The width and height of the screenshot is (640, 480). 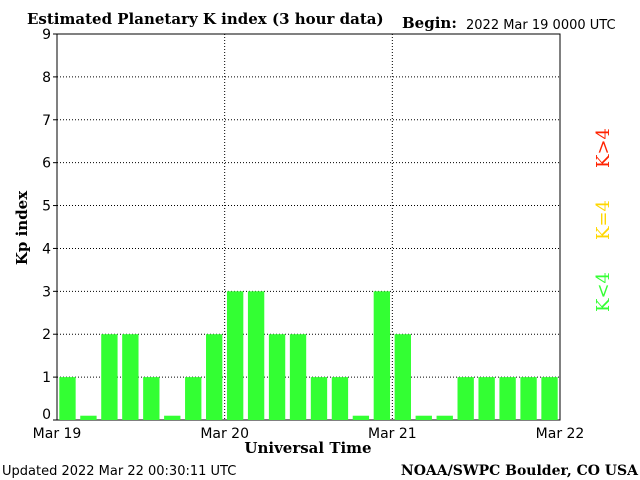 I want to click on x-axis-label: Universal Time, so click(x=307, y=448).